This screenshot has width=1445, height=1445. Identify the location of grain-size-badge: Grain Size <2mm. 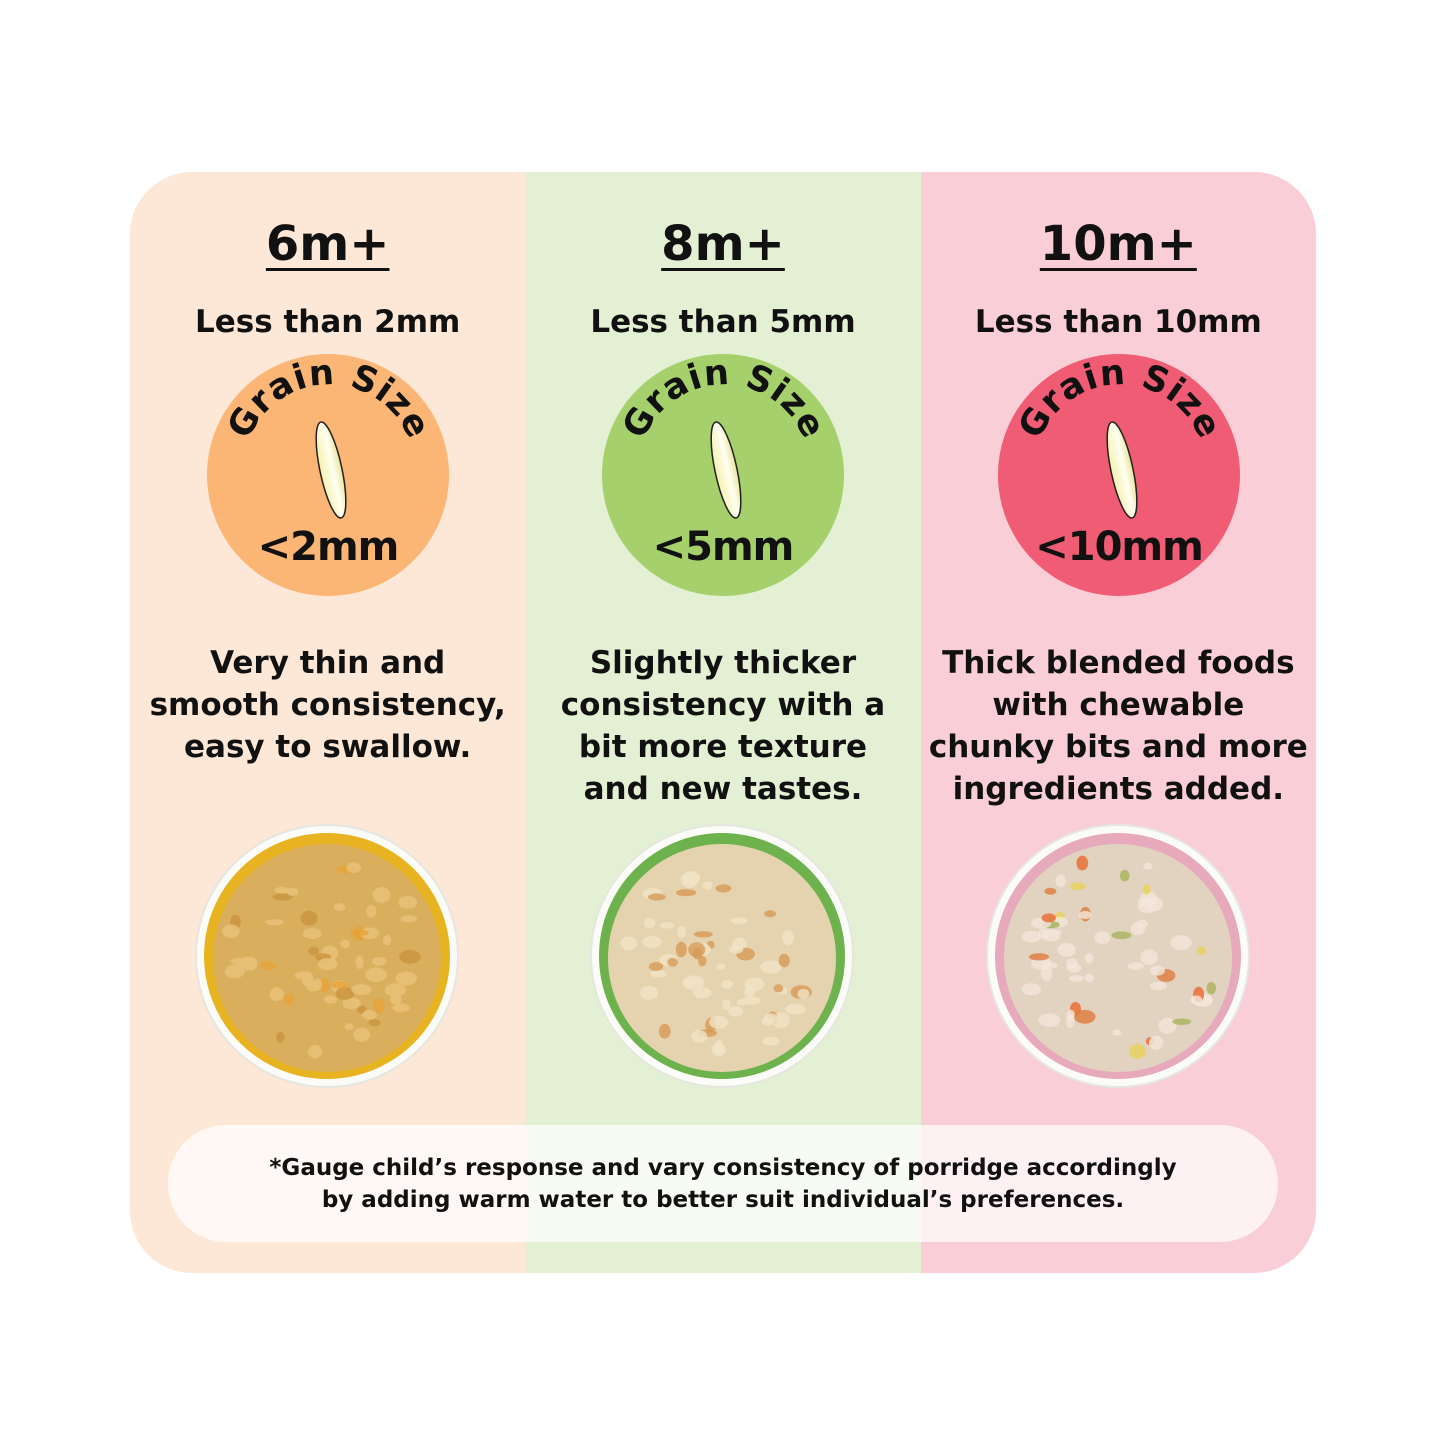
(328, 475).